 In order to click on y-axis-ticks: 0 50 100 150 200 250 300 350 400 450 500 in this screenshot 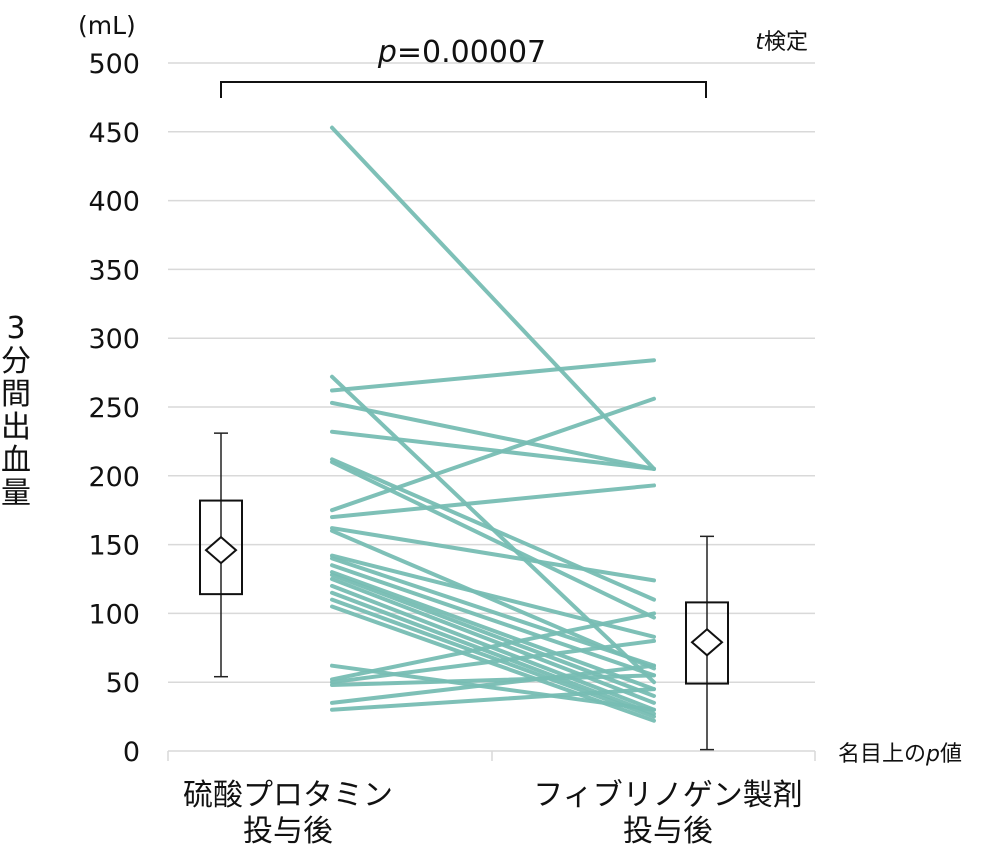, I will do `click(114, 408)`.